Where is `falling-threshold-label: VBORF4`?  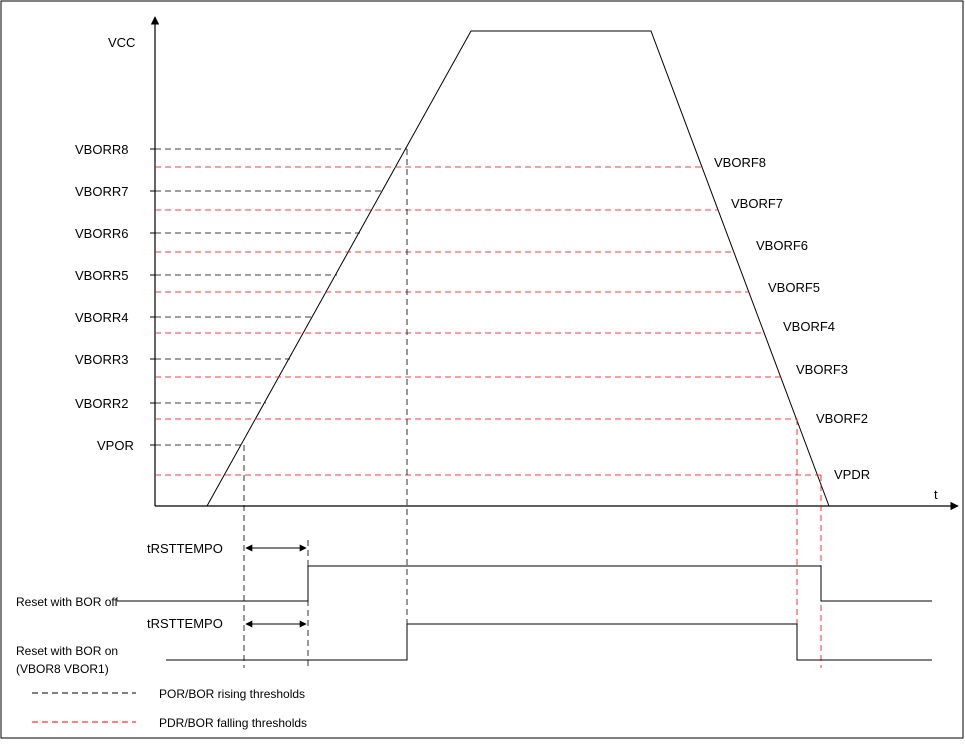
falling-threshold-label: VBORF4 is located at coordinates (809, 326).